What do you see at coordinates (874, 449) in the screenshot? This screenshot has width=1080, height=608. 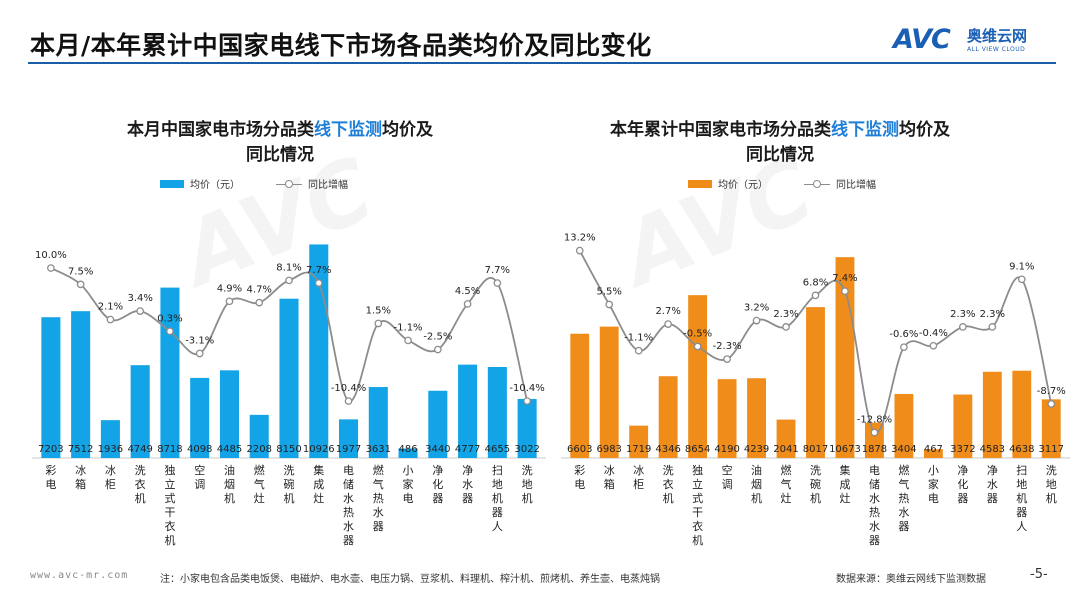 I see `right-bar-value-label: 1878` at bounding box center [874, 449].